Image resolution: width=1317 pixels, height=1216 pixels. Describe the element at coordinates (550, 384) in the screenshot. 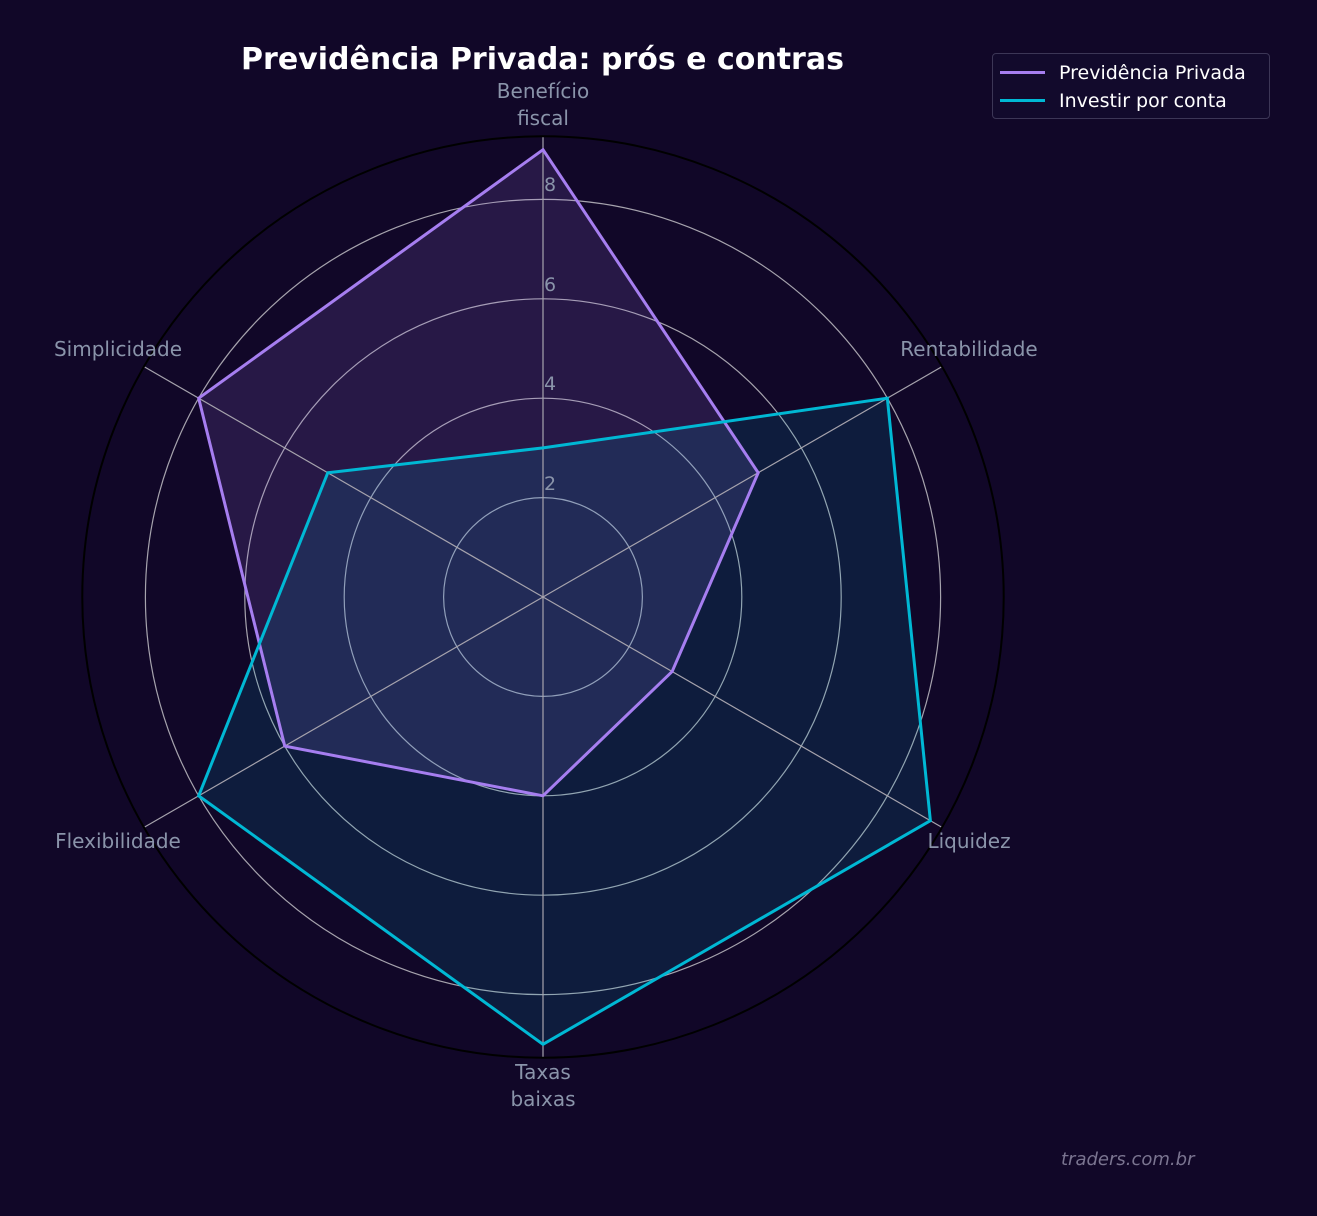

I see `r-tick-label: 4` at that location.